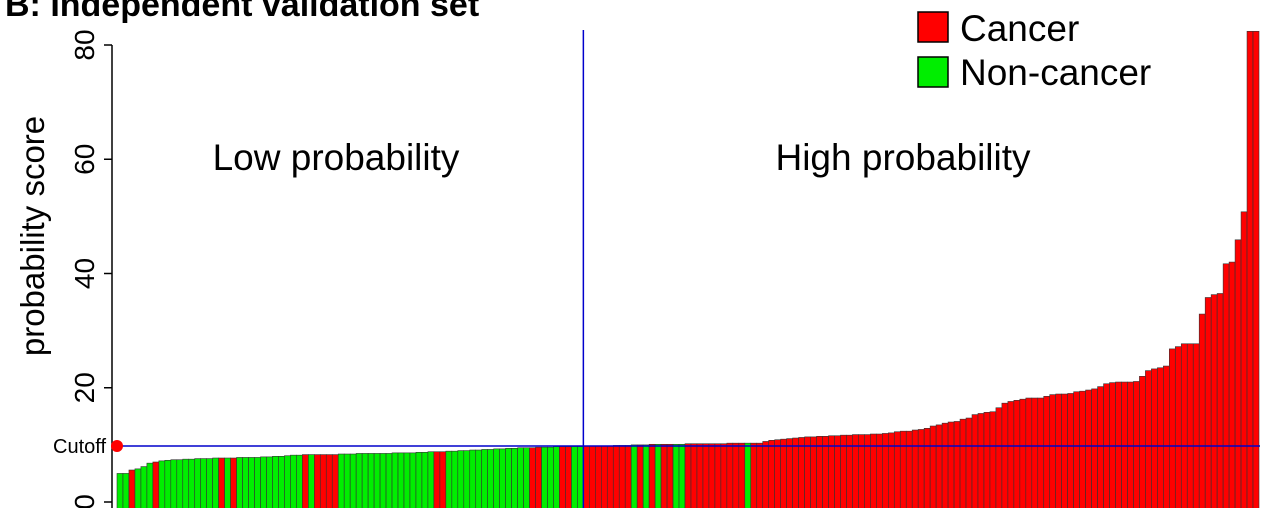 The image size is (1263, 508). I want to click on region-label-high: High probability, so click(903, 157).